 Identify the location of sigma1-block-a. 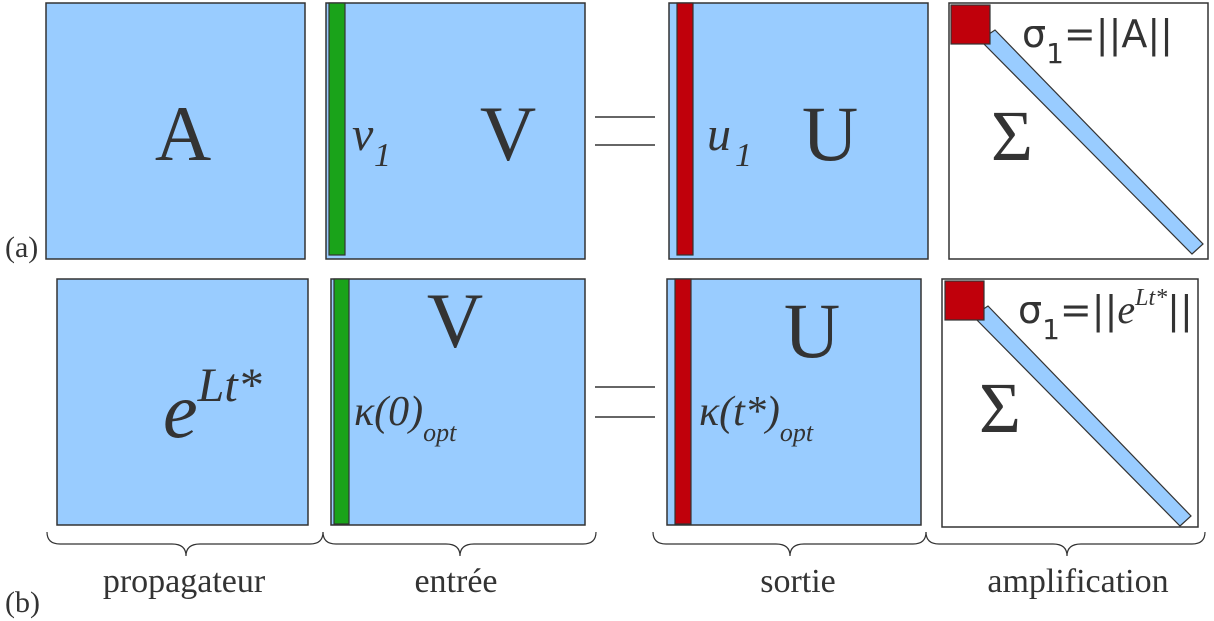
(970, 24).